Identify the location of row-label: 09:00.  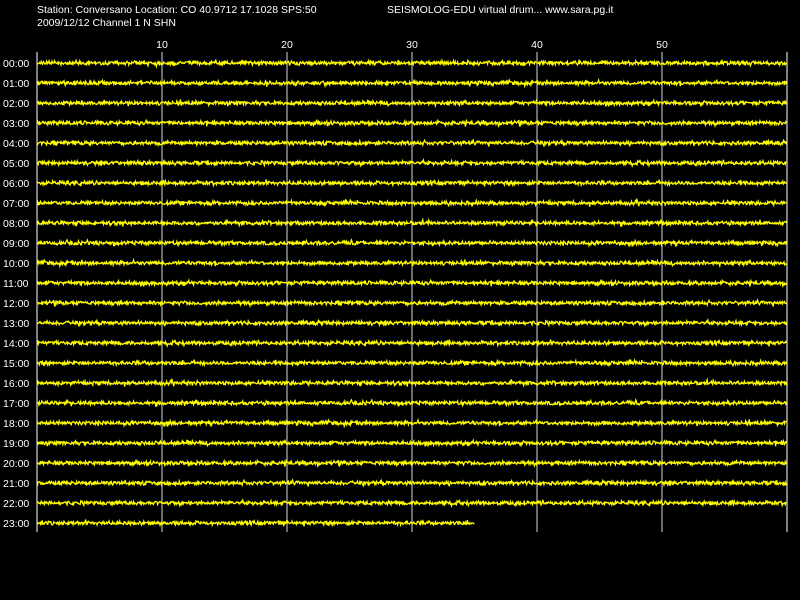
(16, 244).